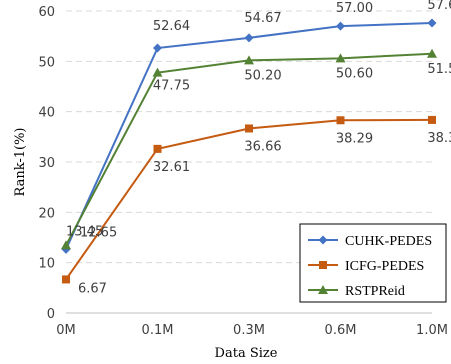 The width and height of the screenshot is (451, 364). What do you see at coordinates (51, 314) in the screenshot?
I see `y-tick-label: 0` at bounding box center [51, 314].